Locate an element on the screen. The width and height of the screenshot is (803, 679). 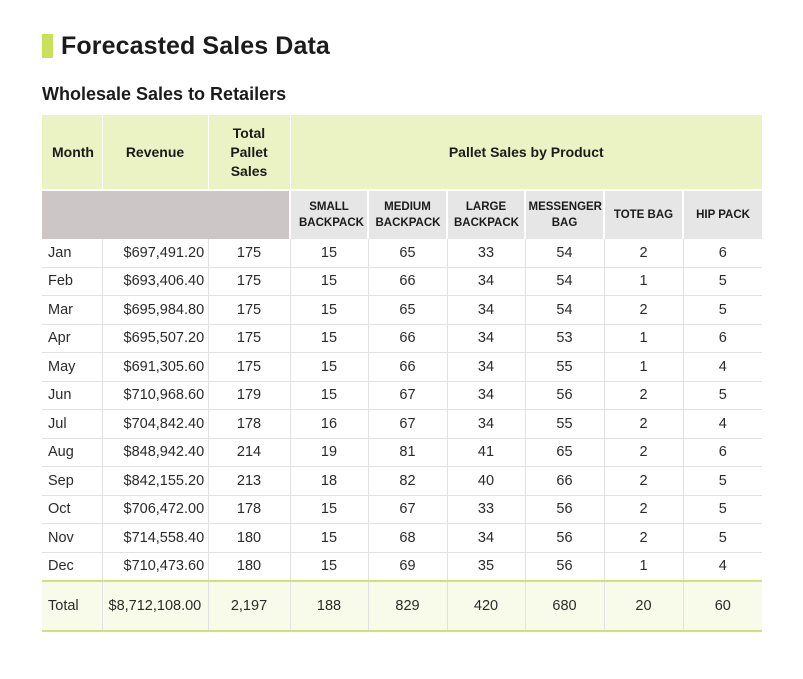
total-pallet-sales-label: Total Pallet Sales is located at coordinates (249, 151).